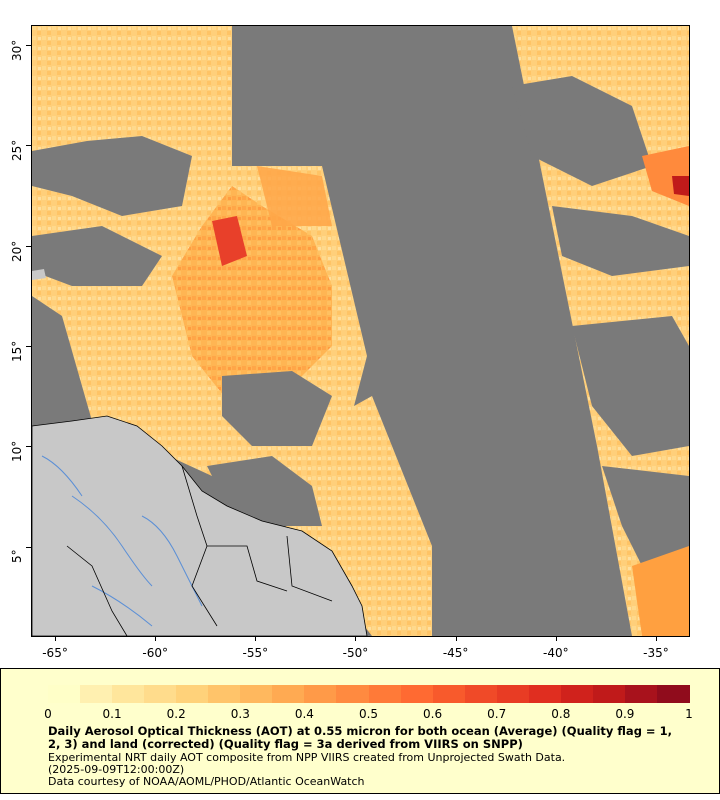 The width and height of the screenshot is (720, 800). I want to click on colorbar-label: 0.6, so click(433, 714).